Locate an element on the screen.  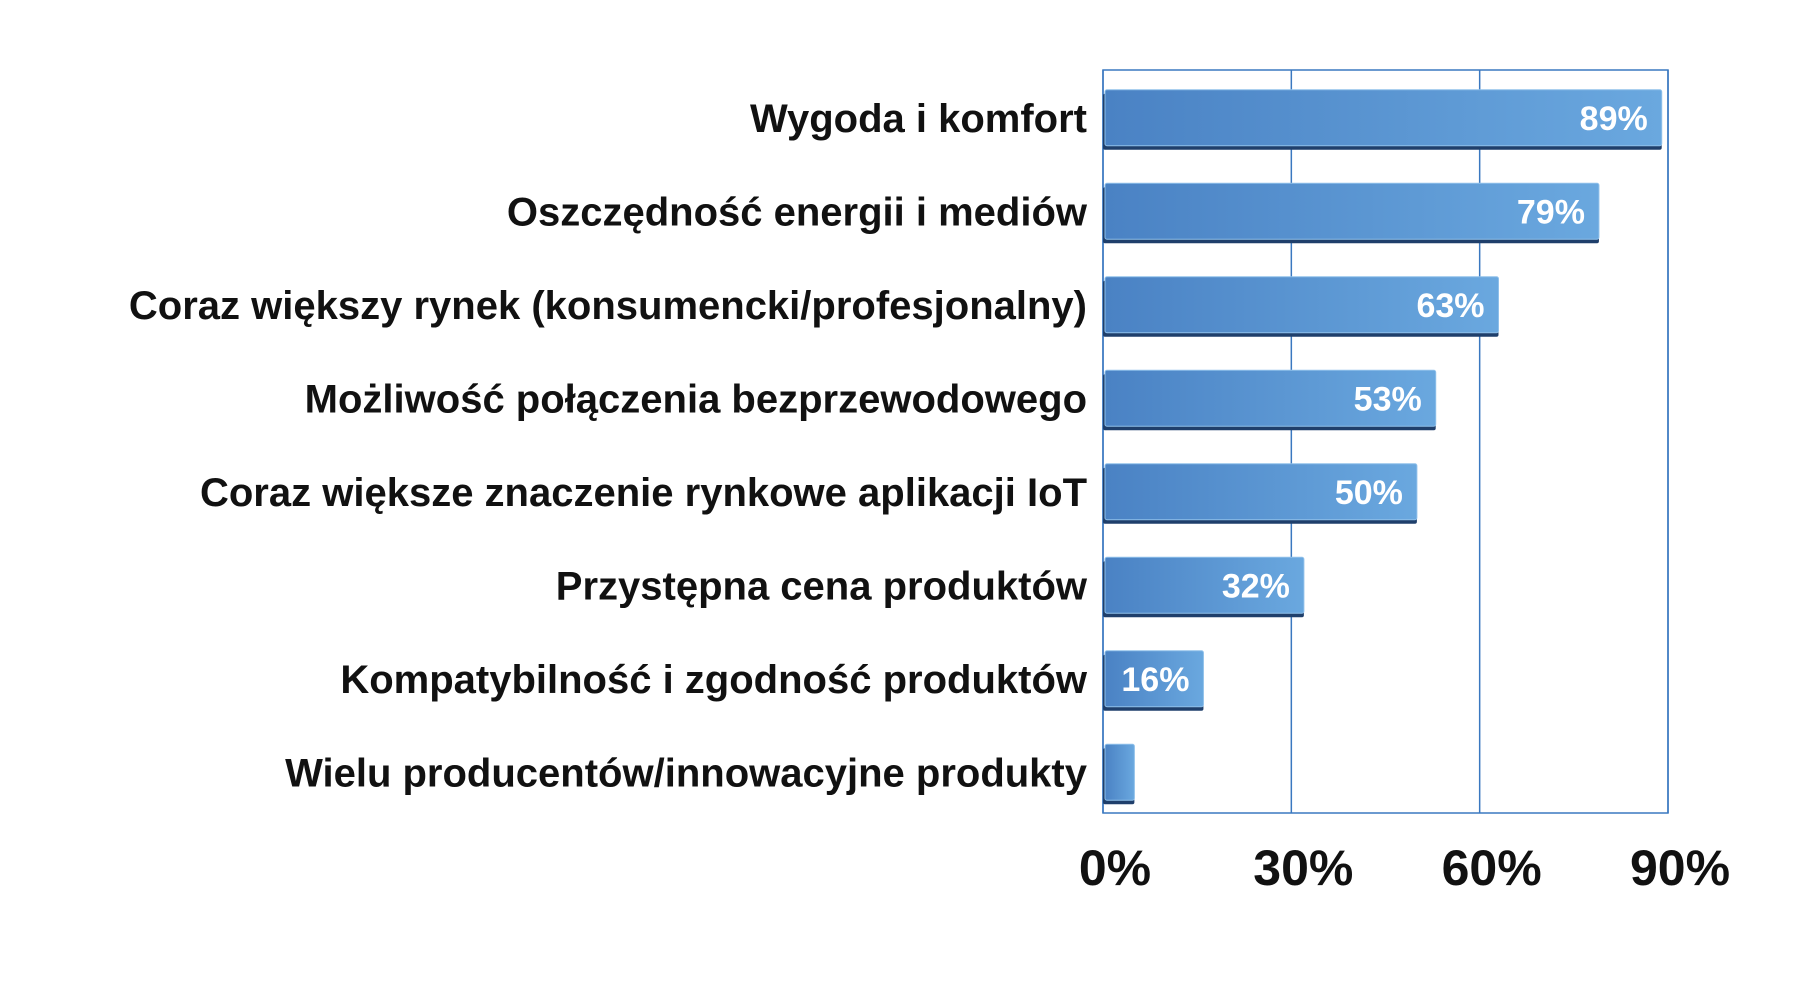
data-label-5: 32% is located at coordinates (1256, 586).